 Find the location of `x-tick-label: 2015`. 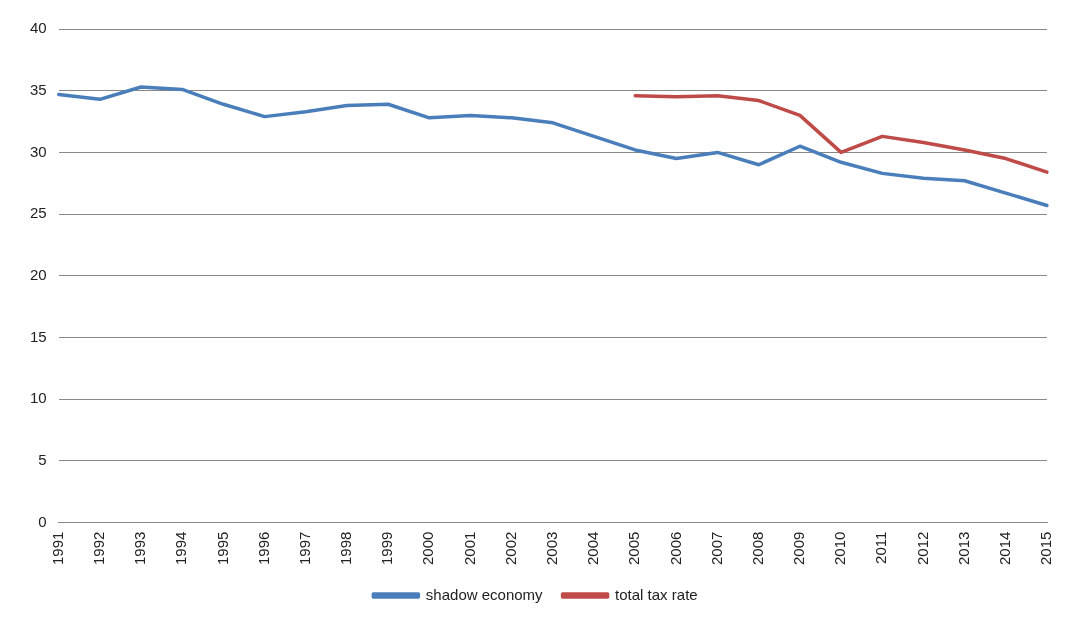

x-tick-label: 2015 is located at coordinates (1046, 548).